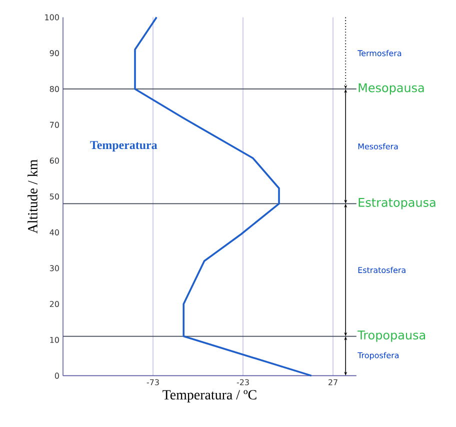 The width and height of the screenshot is (456, 427). I want to click on x-axis-title: Temperatura / ºC, so click(209, 396).